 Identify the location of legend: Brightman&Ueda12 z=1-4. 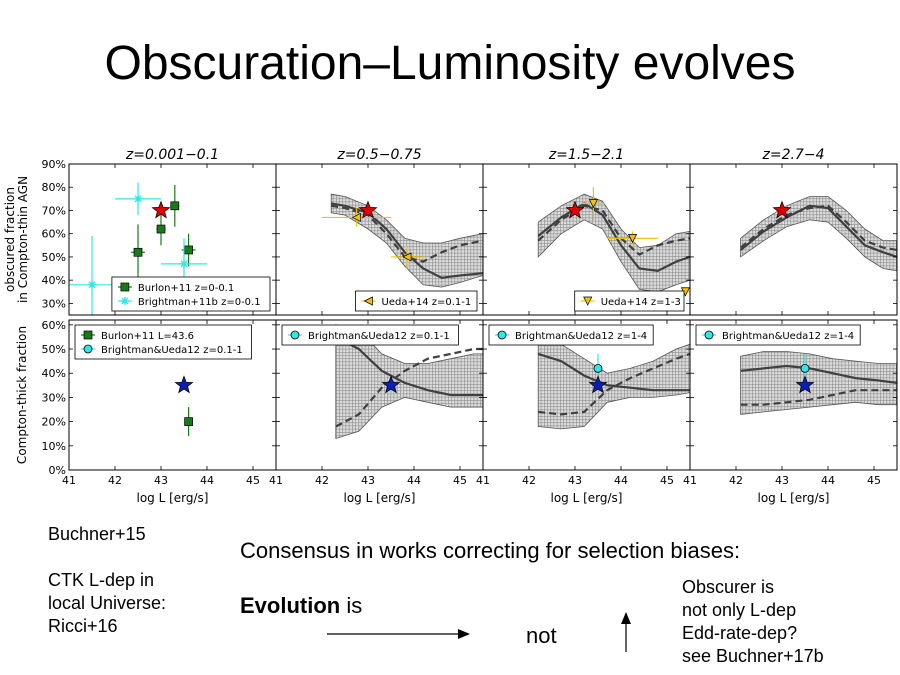
(571, 335).